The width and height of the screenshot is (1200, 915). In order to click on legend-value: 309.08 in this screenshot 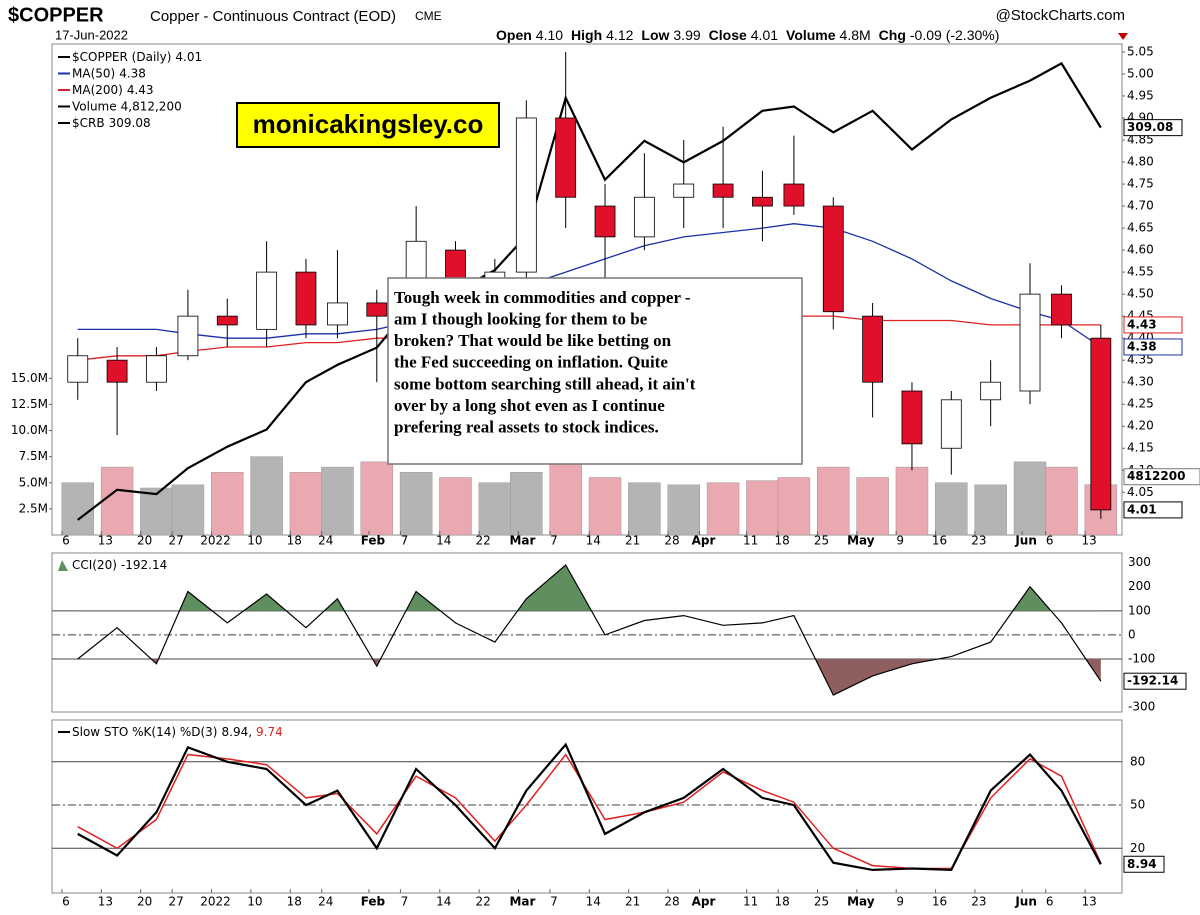, I will do `click(130, 123)`.